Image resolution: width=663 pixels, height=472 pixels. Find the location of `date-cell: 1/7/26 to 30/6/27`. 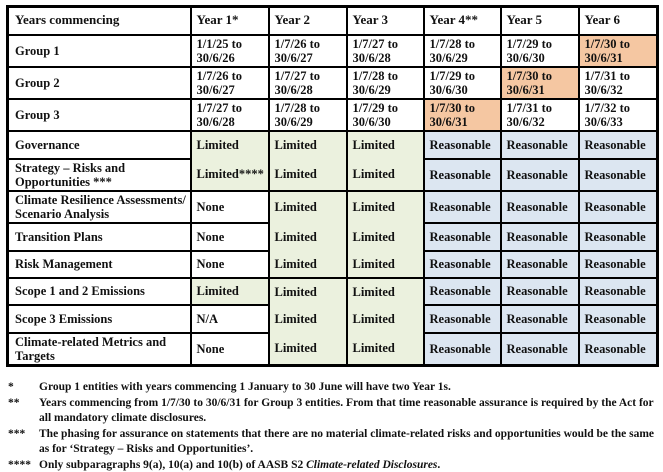

date-cell: 1/7/26 to 30/6/27 is located at coordinates (307, 50).